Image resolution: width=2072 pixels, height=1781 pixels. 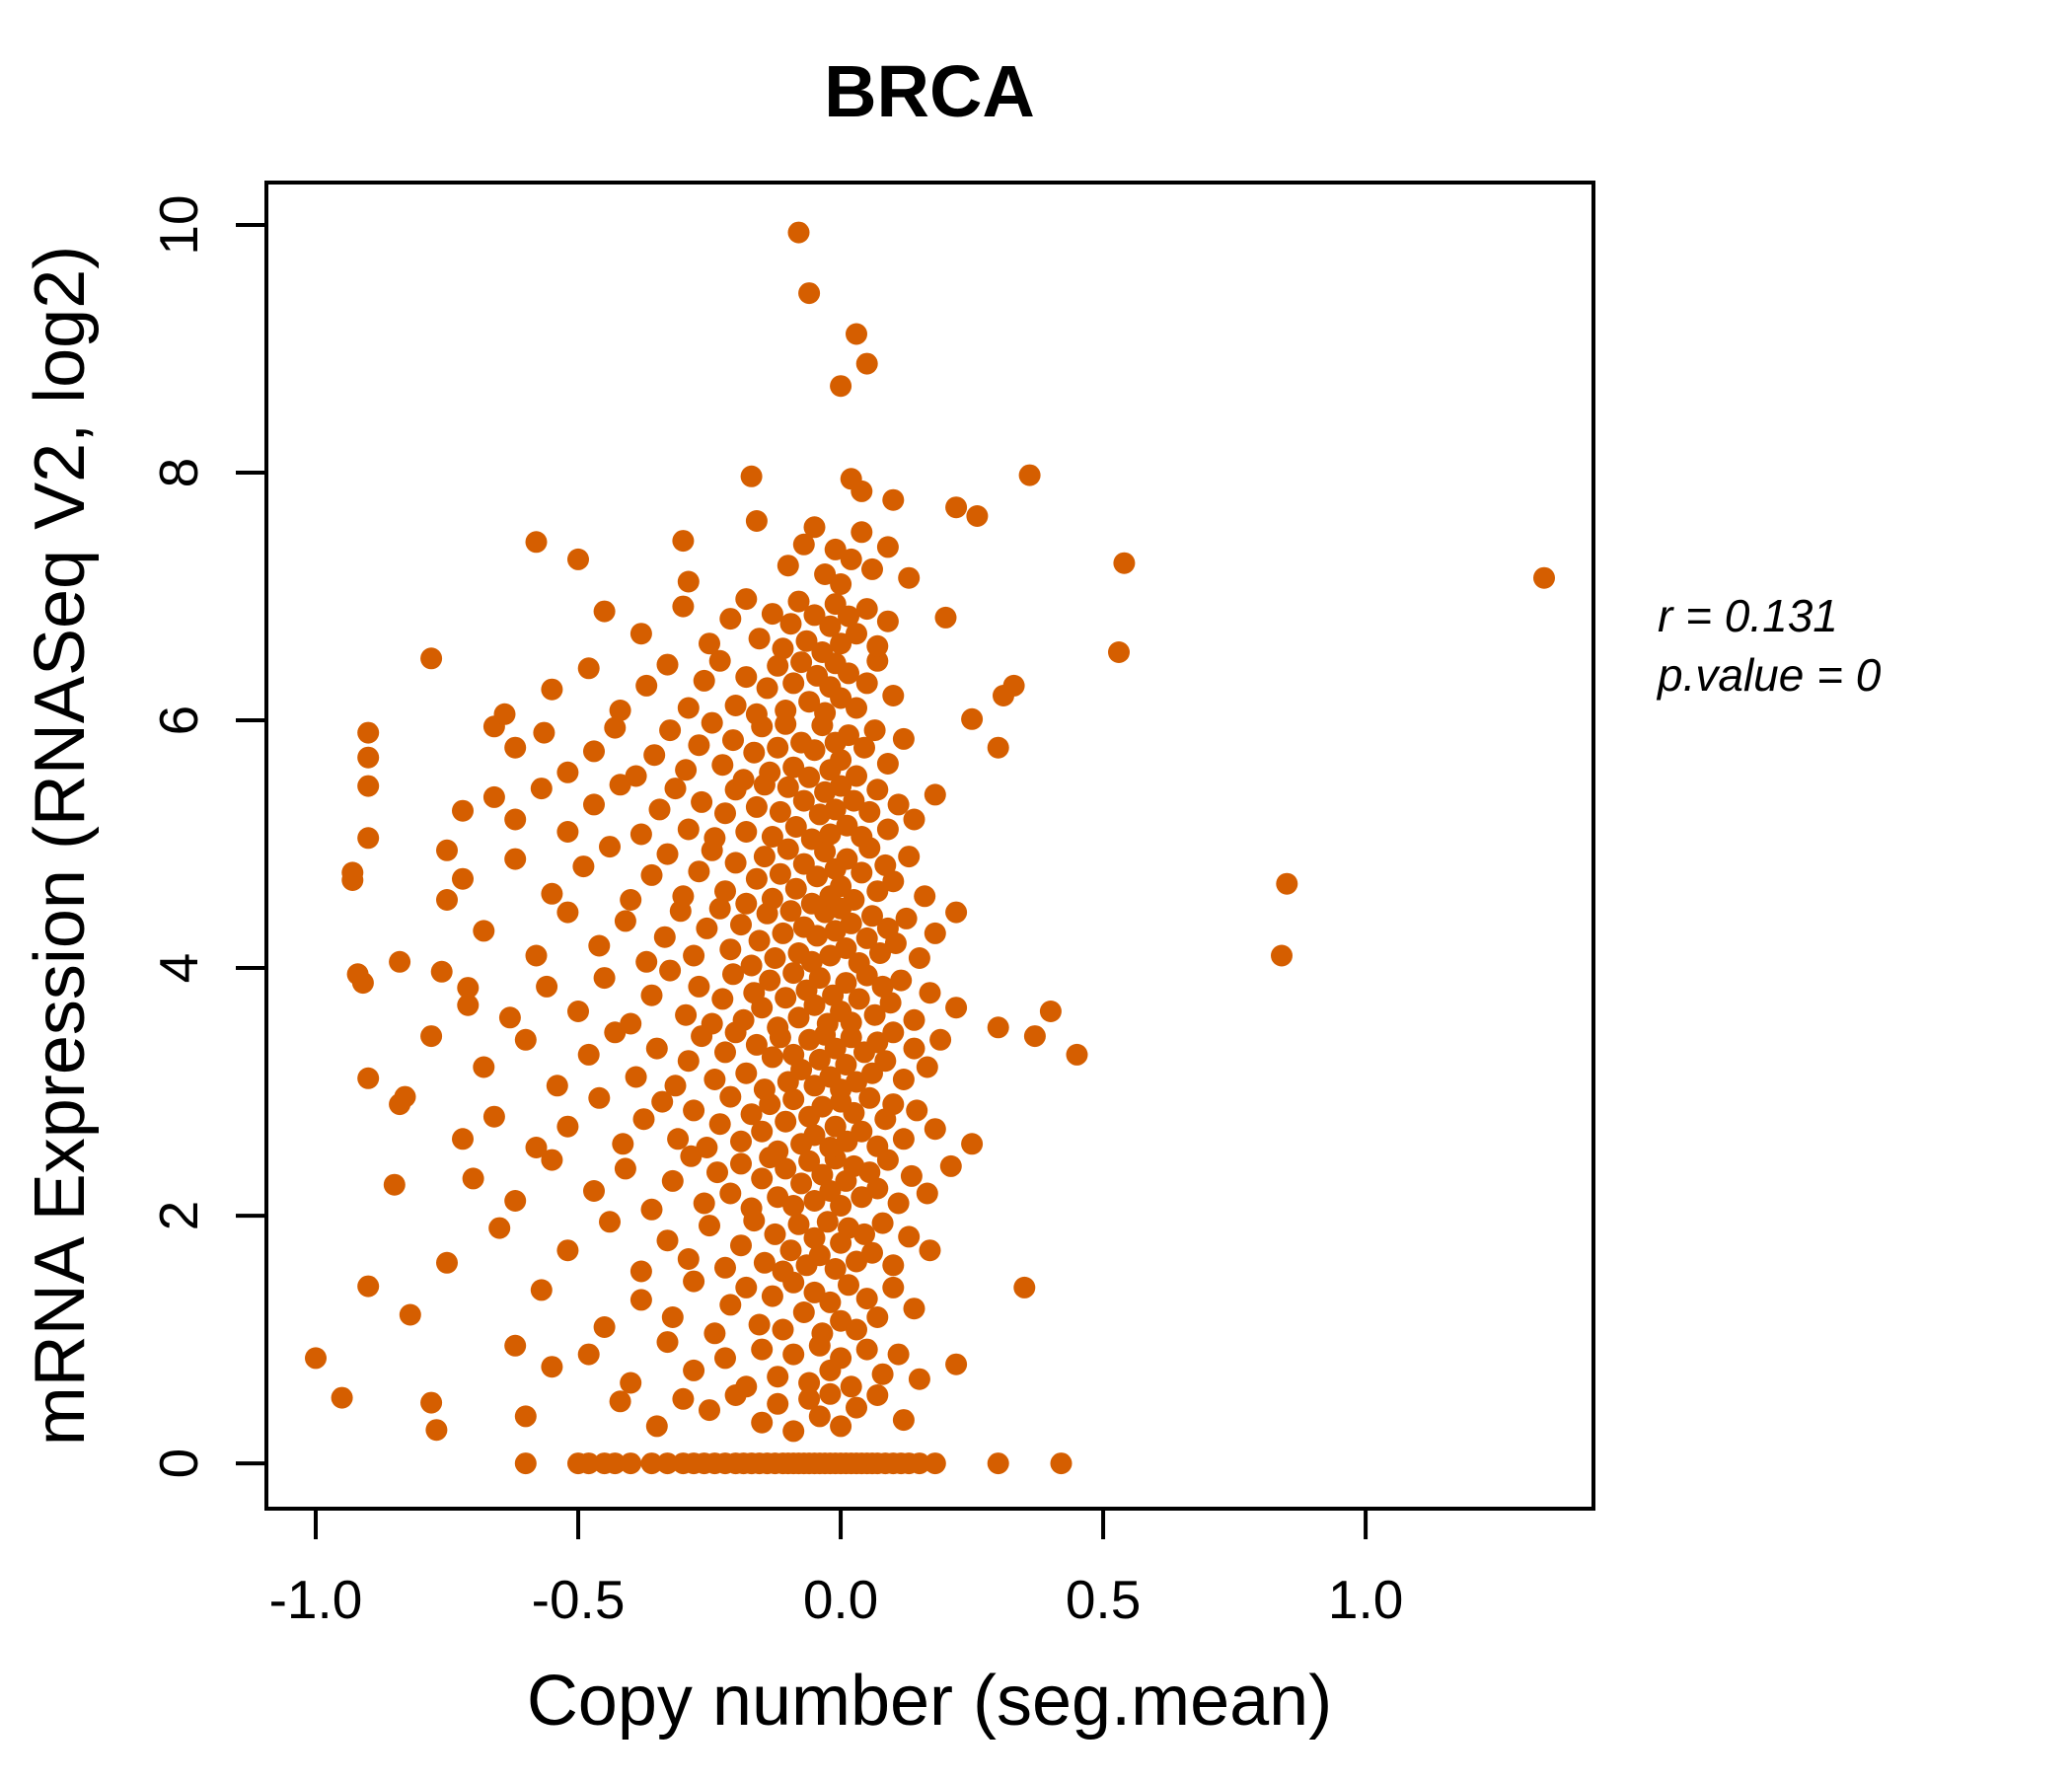 What do you see at coordinates (836, 1569) in the screenshot?
I see `x-axis-ticks: -1.0 -0.5 0.0 0.5 1.0` at bounding box center [836, 1569].